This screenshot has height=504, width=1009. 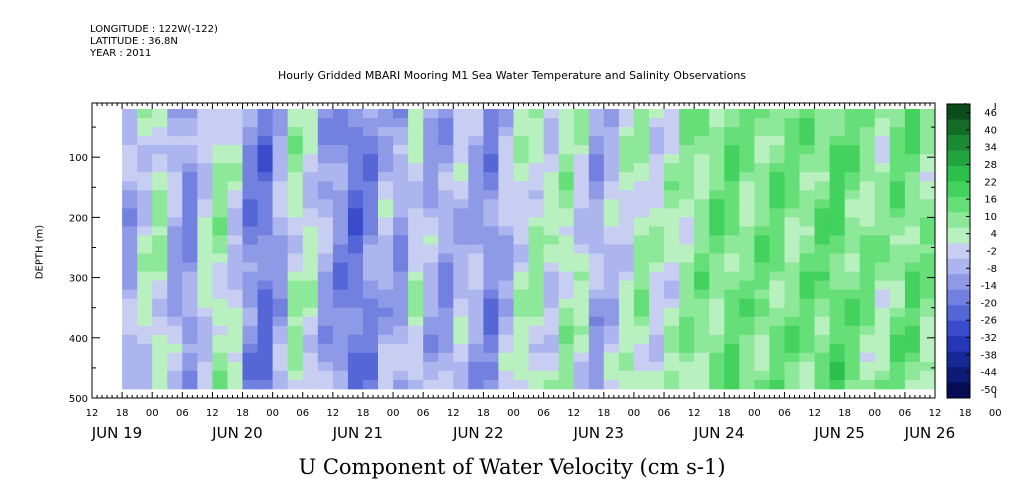 I want to click on colorbar-label: -26, so click(x=989, y=321).